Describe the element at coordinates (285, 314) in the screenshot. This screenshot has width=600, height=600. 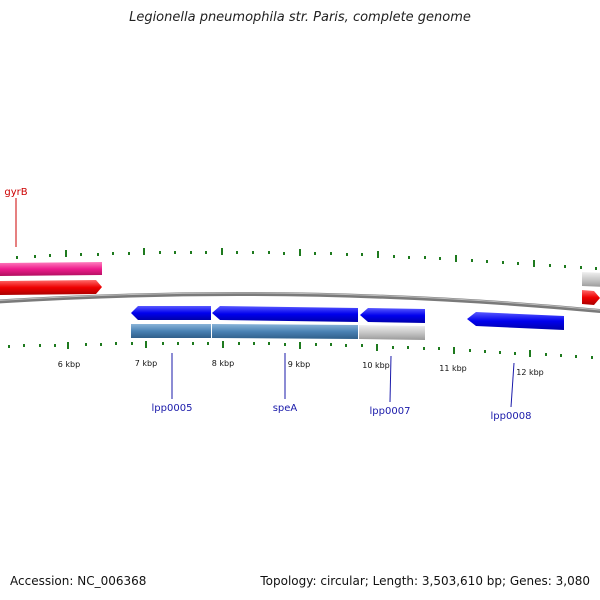
I see `gene-speA-arrow` at that location.